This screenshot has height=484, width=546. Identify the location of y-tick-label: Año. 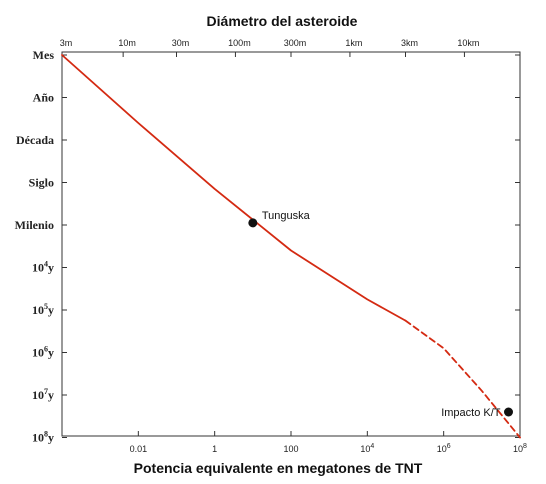
(43, 98).